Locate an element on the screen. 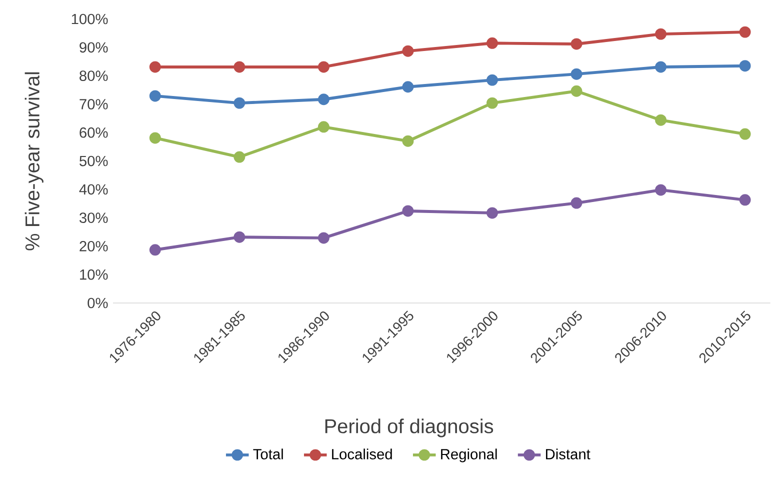 The height and width of the screenshot is (492, 781). y-tick-label: 80% is located at coordinates (94, 75).